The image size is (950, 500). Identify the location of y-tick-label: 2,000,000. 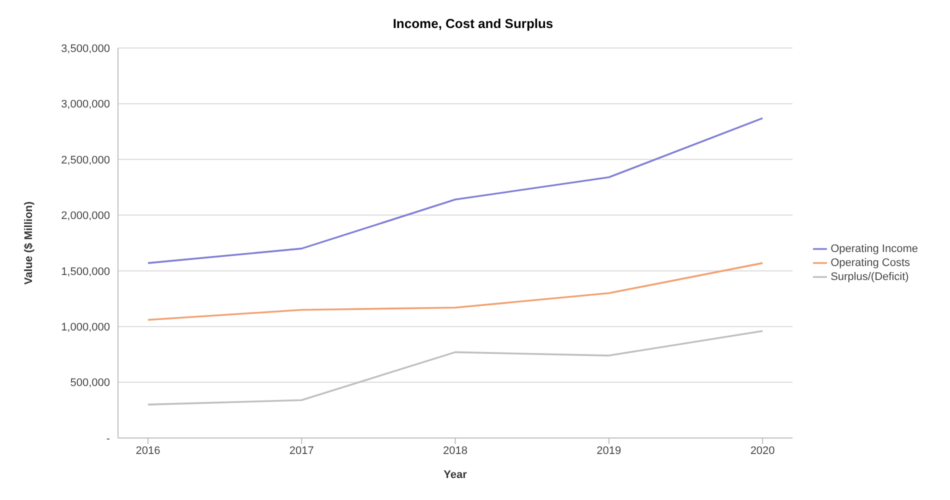
(85, 216).